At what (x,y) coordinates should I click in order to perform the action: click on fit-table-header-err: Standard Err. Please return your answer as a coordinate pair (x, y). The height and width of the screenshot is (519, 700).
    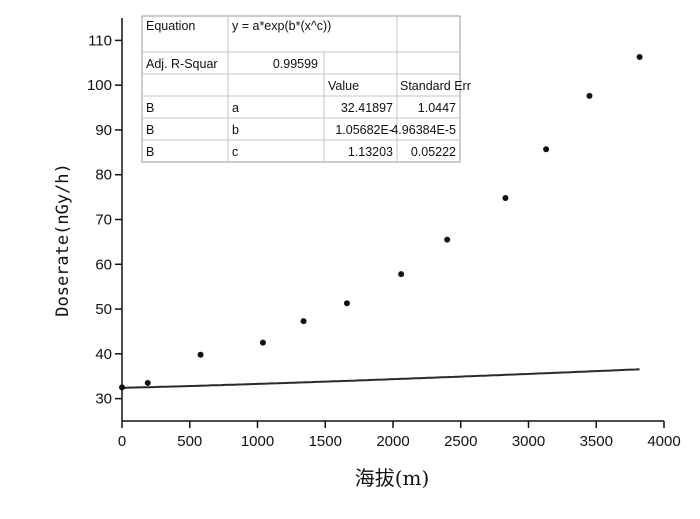
    Looking at the image, I should click on (435, 86).